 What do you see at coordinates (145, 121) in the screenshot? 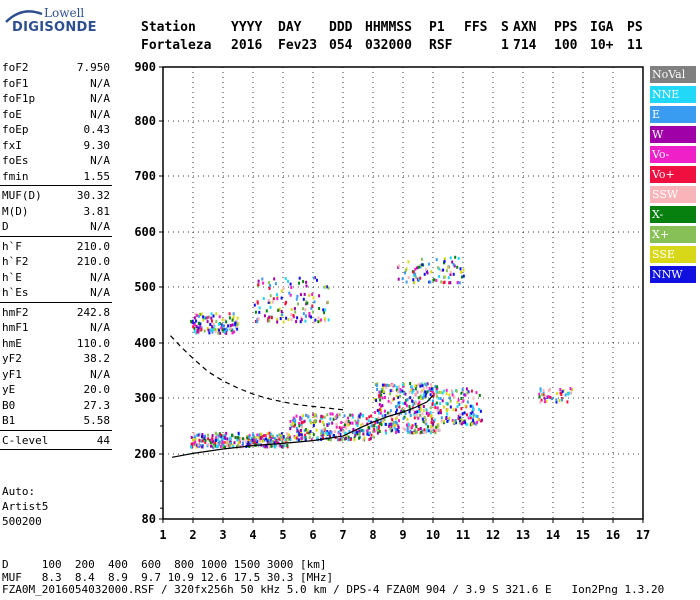
I see `y-tick-label: 800` at bounding box center [145, 121].